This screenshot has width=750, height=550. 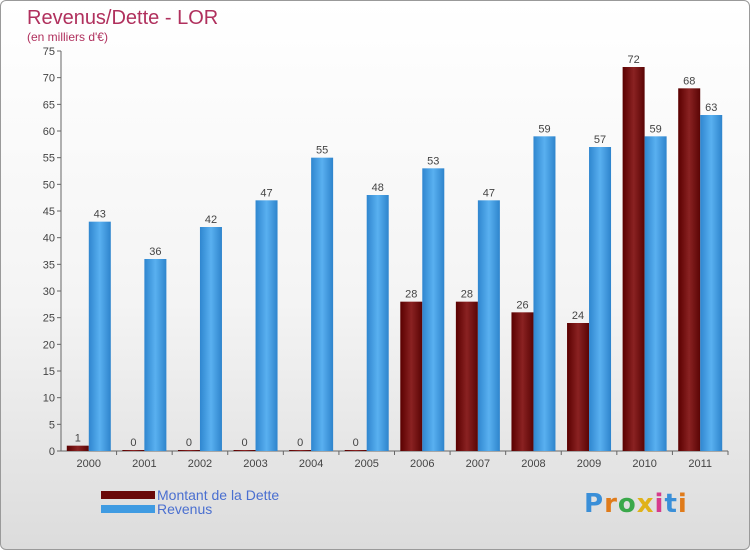 I want to click on data-label-revenue: 57, so click(x=600, y=140).